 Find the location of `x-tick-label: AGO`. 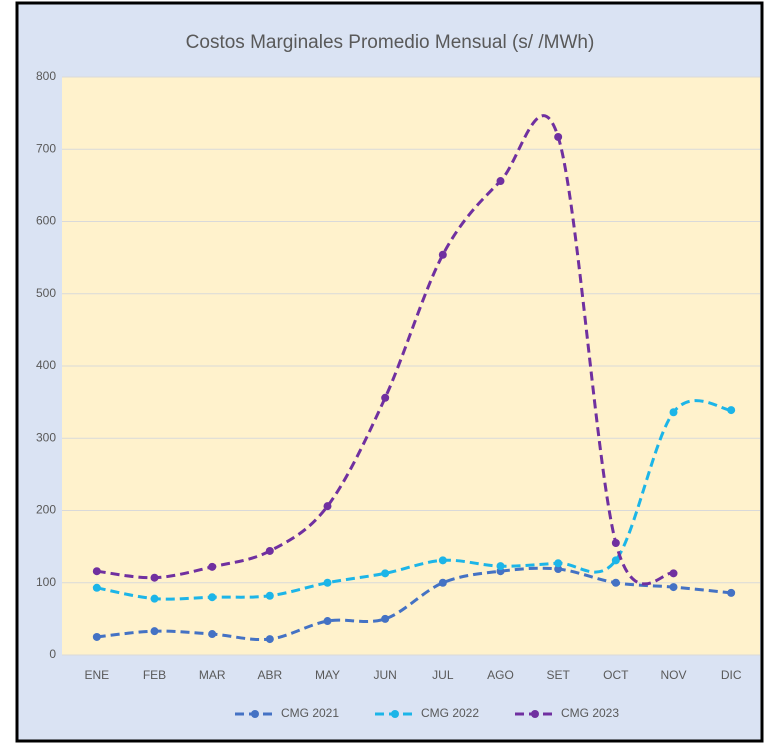

x-tick-label: AGO is located at coordinates (500, 675).